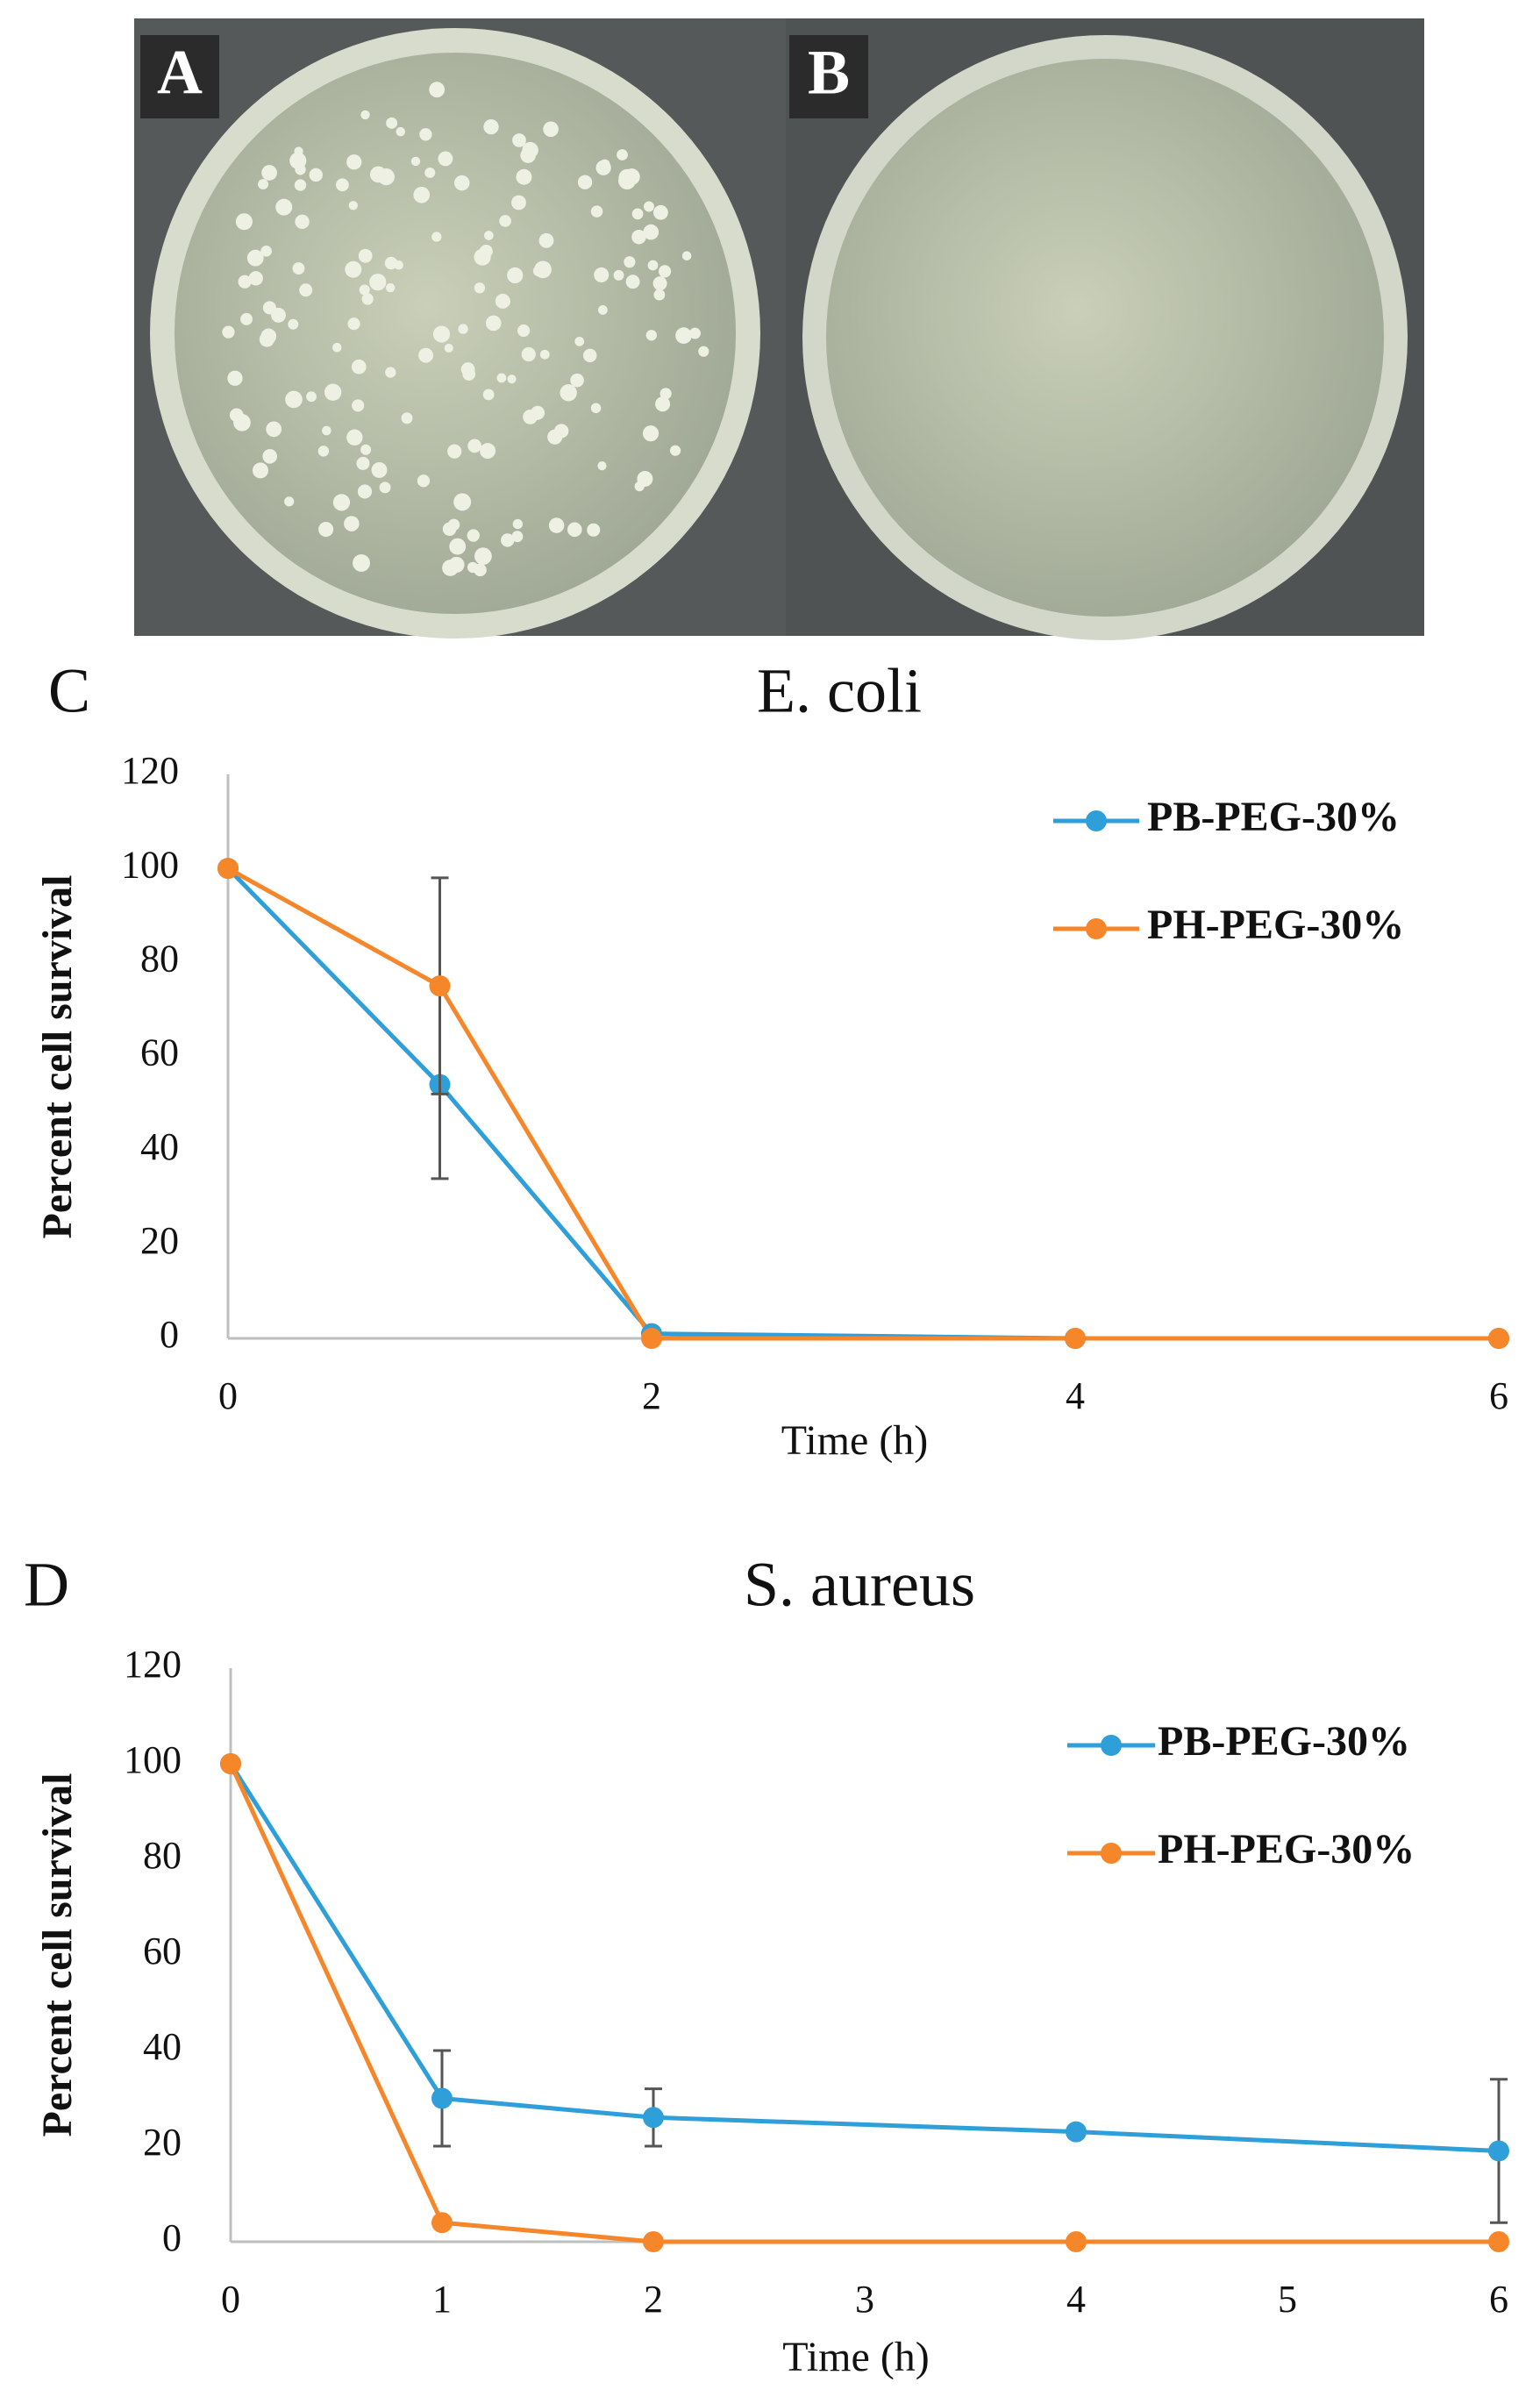 Image resolution: width=1540 pixels, height=2404 pixels. Describe the element at coordinates (1076, 2299) in the screenshot. I see `x-tick-label: 4` at that location.